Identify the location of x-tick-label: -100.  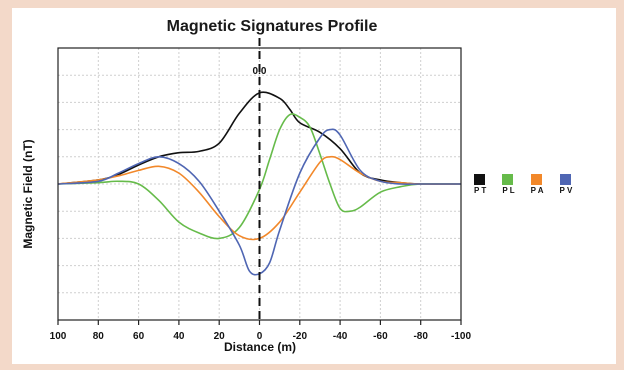
(461, 336).